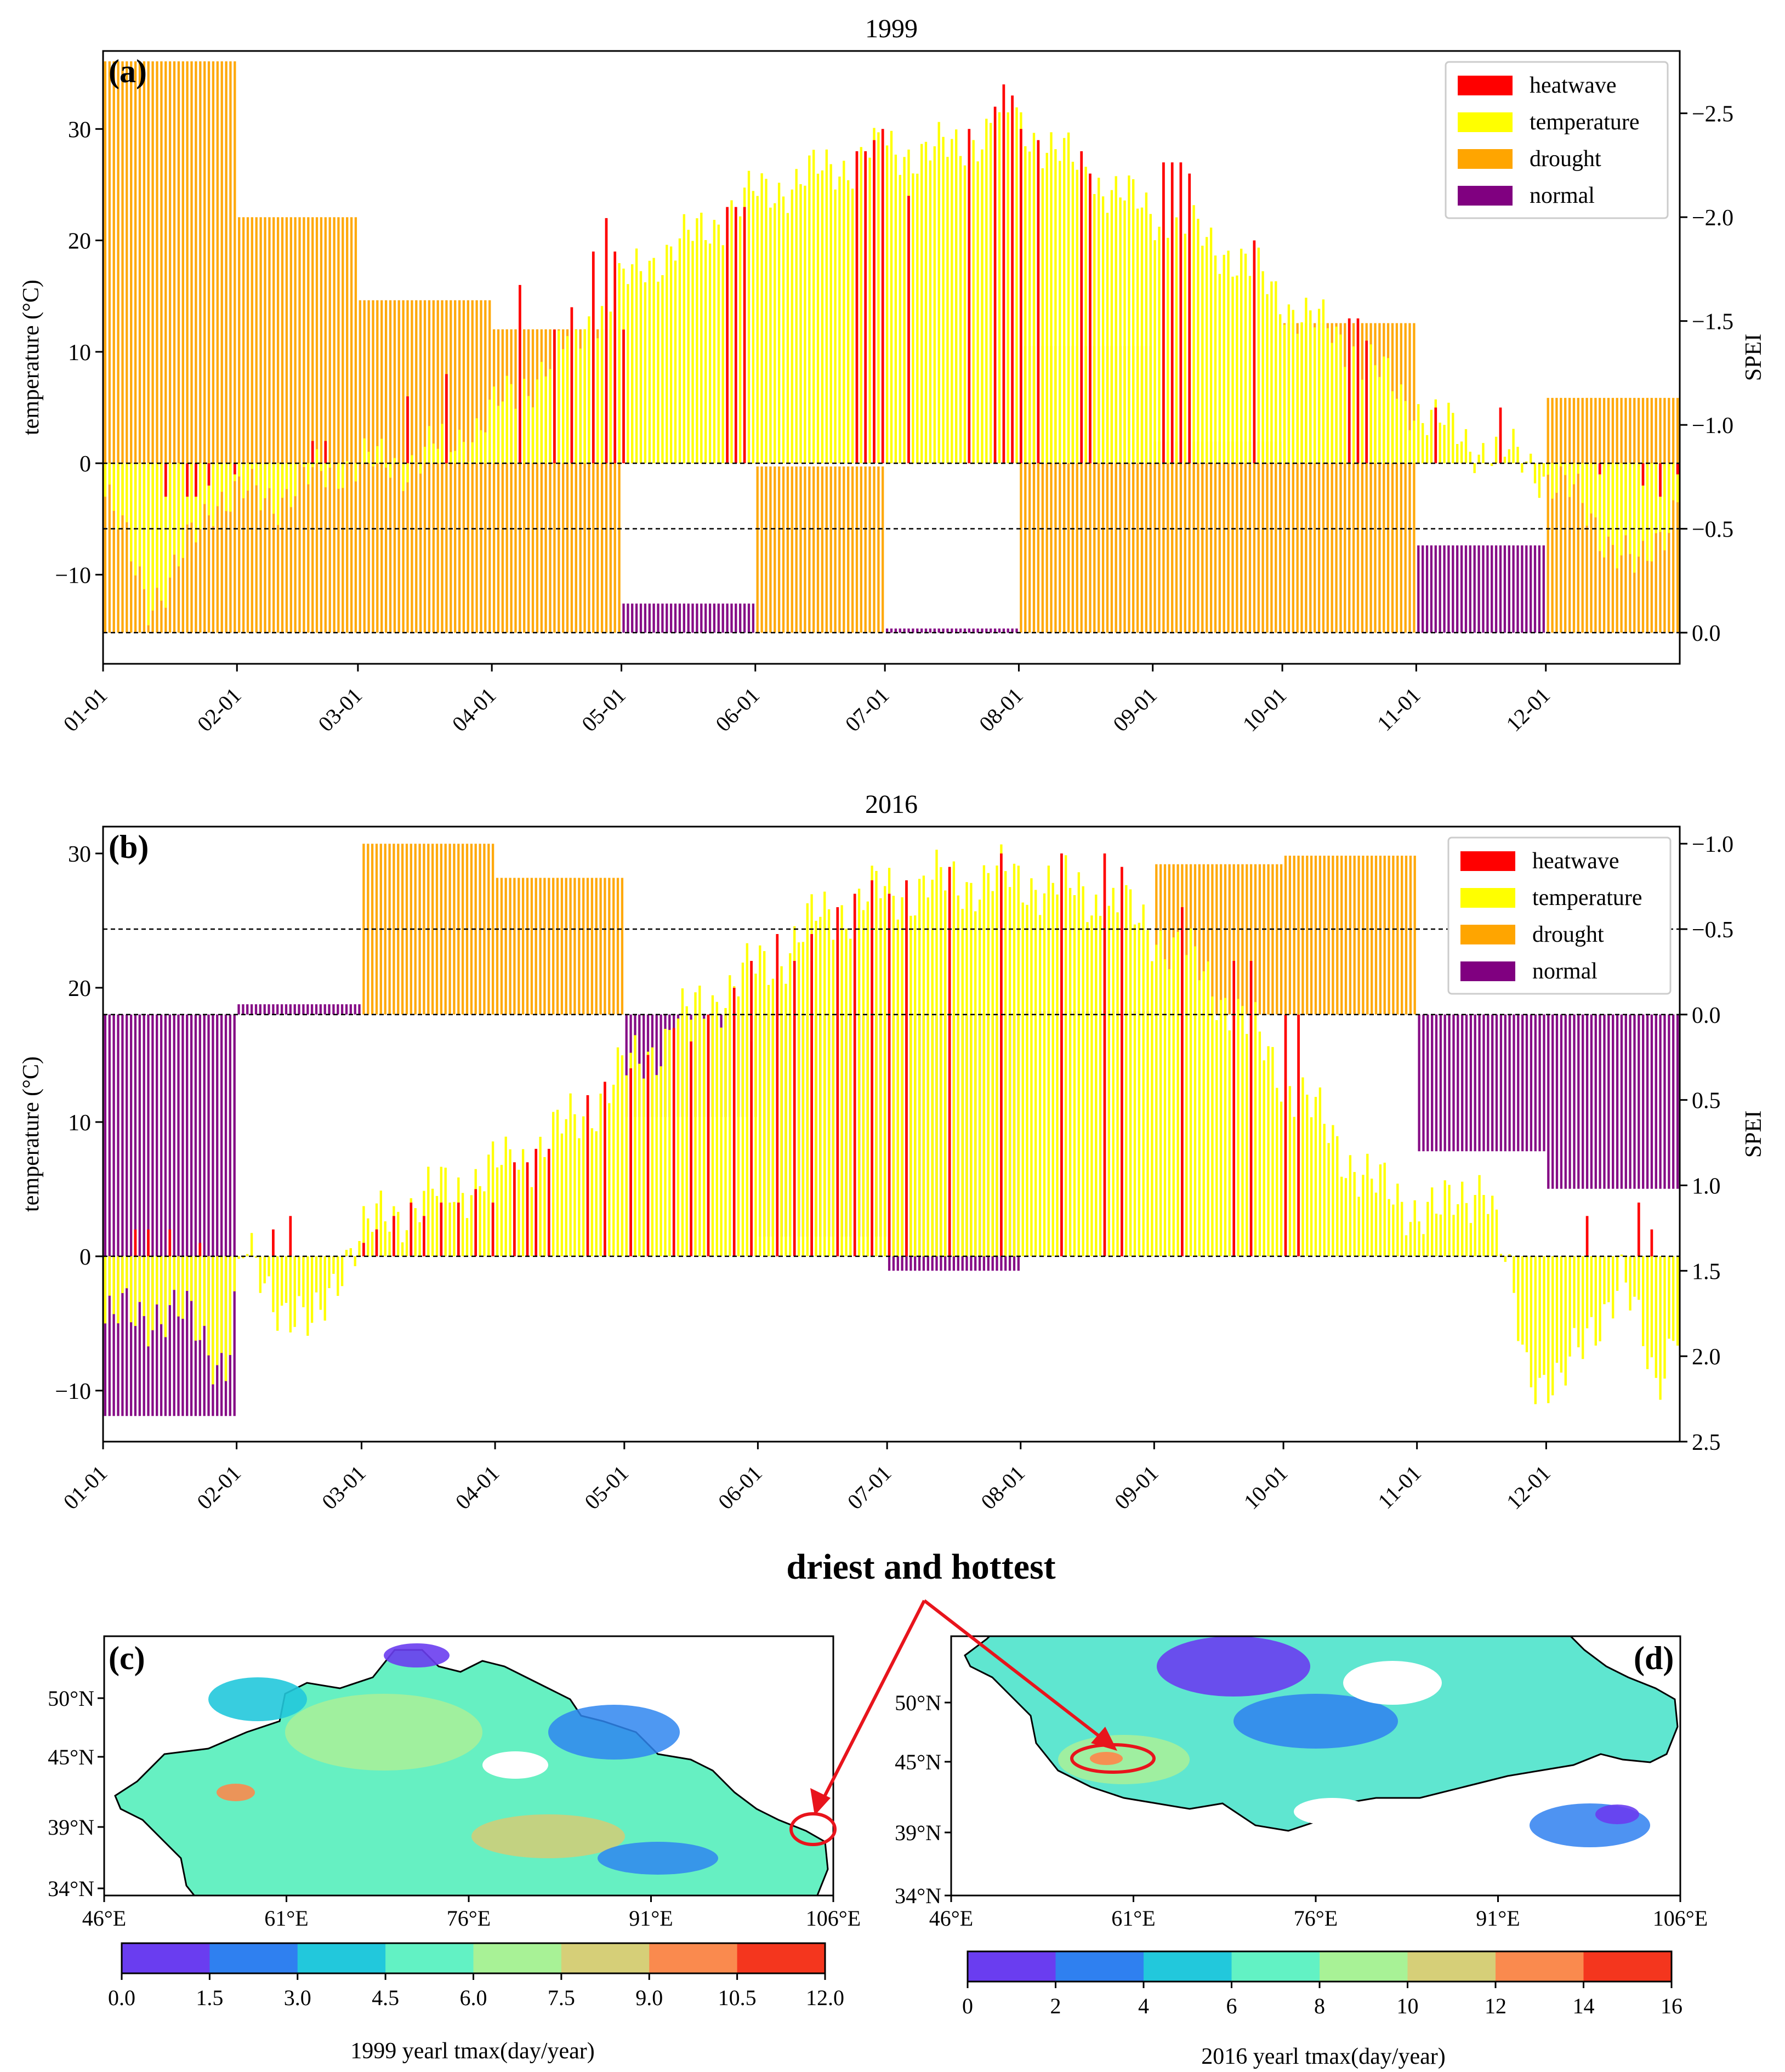 The width and height of the screenshot is (1785, 2072). What do you see at coordinates (740, 1488) in the screenshot?
I see `x-tick-label: 06-01` at bounding box center [740, 1488].